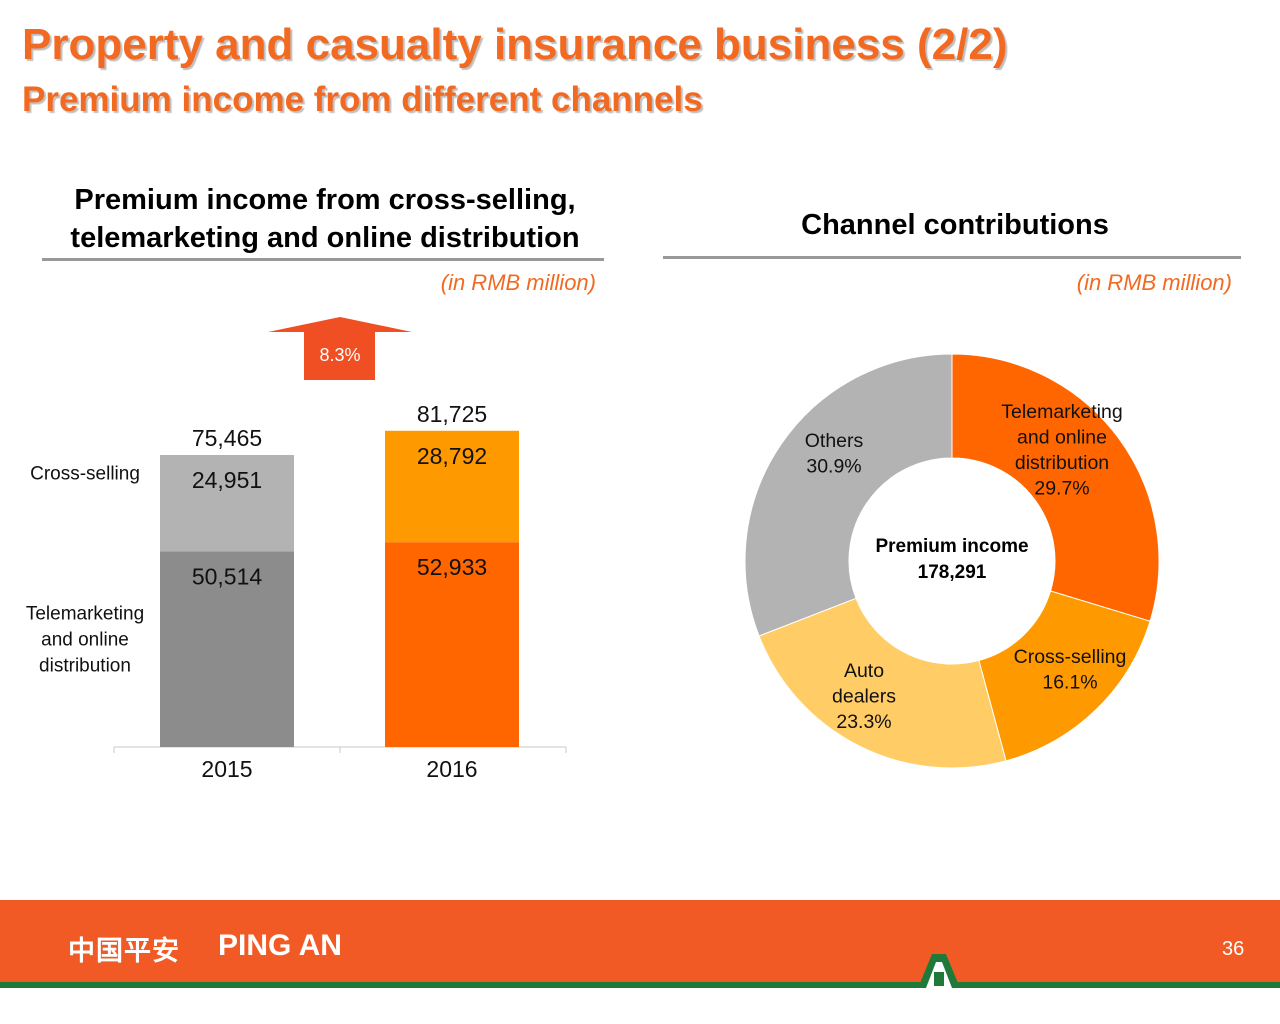 This screenshot has width=1280, height=1024. Describe the element at coordinates (1070, 657) in the screenshot. I see `donut-slice-label-1-line-0: Cross-selling` at that location.